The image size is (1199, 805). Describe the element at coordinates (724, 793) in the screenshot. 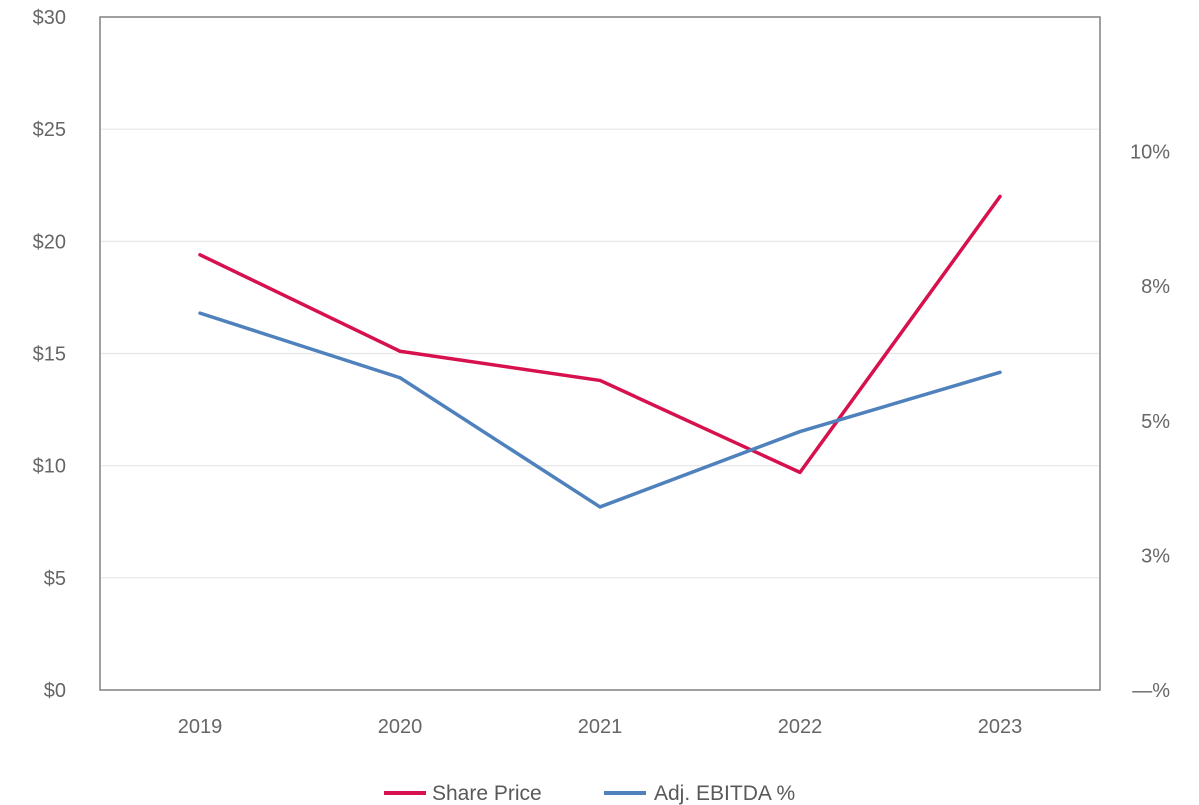

I see `legend-label: Adj. EBITDA %` at that location.